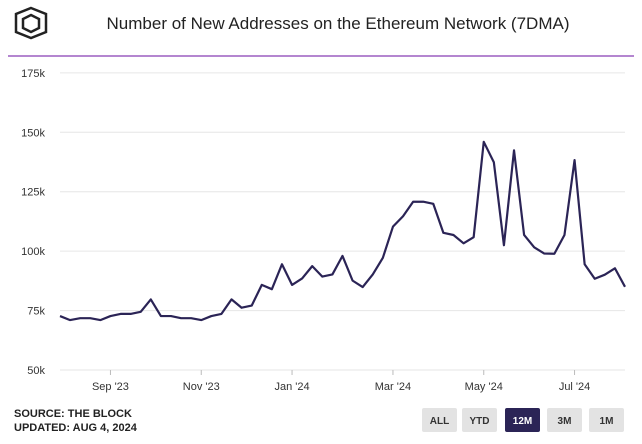 The height and width of the screenshot is (444, 642). What do you see at coordinates (33, 252) in the screenshot?
I see `y-tick-label: 100k` at bounding box center [33, 252].